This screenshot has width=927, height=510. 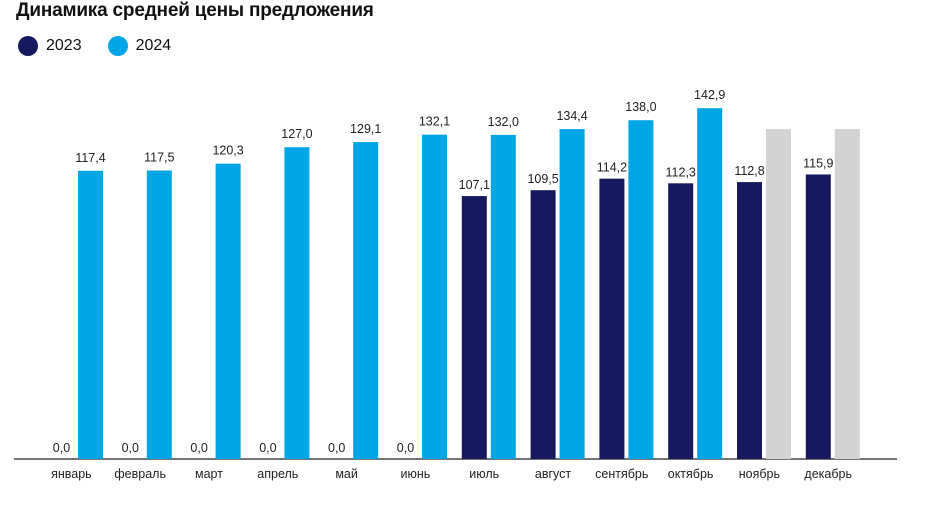 What do you see at coordinates (64, 45) in the screenshot?
I see `legend-label-2023: 2023` at bounding box center [64, 45].